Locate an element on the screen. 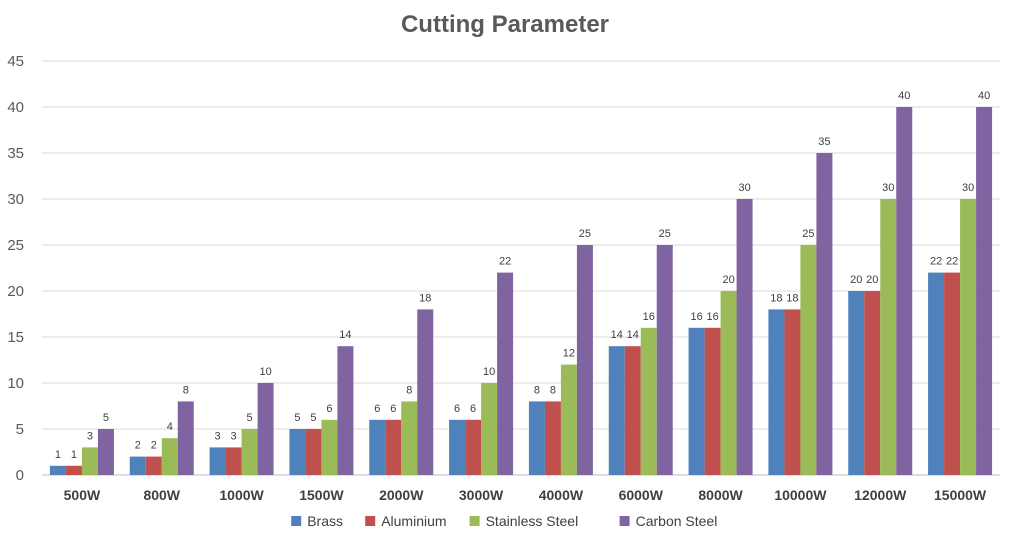 The height and width of the screenshot is (548, 1015). bar-stainless-steel-15000w is located at coordinates (968, 337).